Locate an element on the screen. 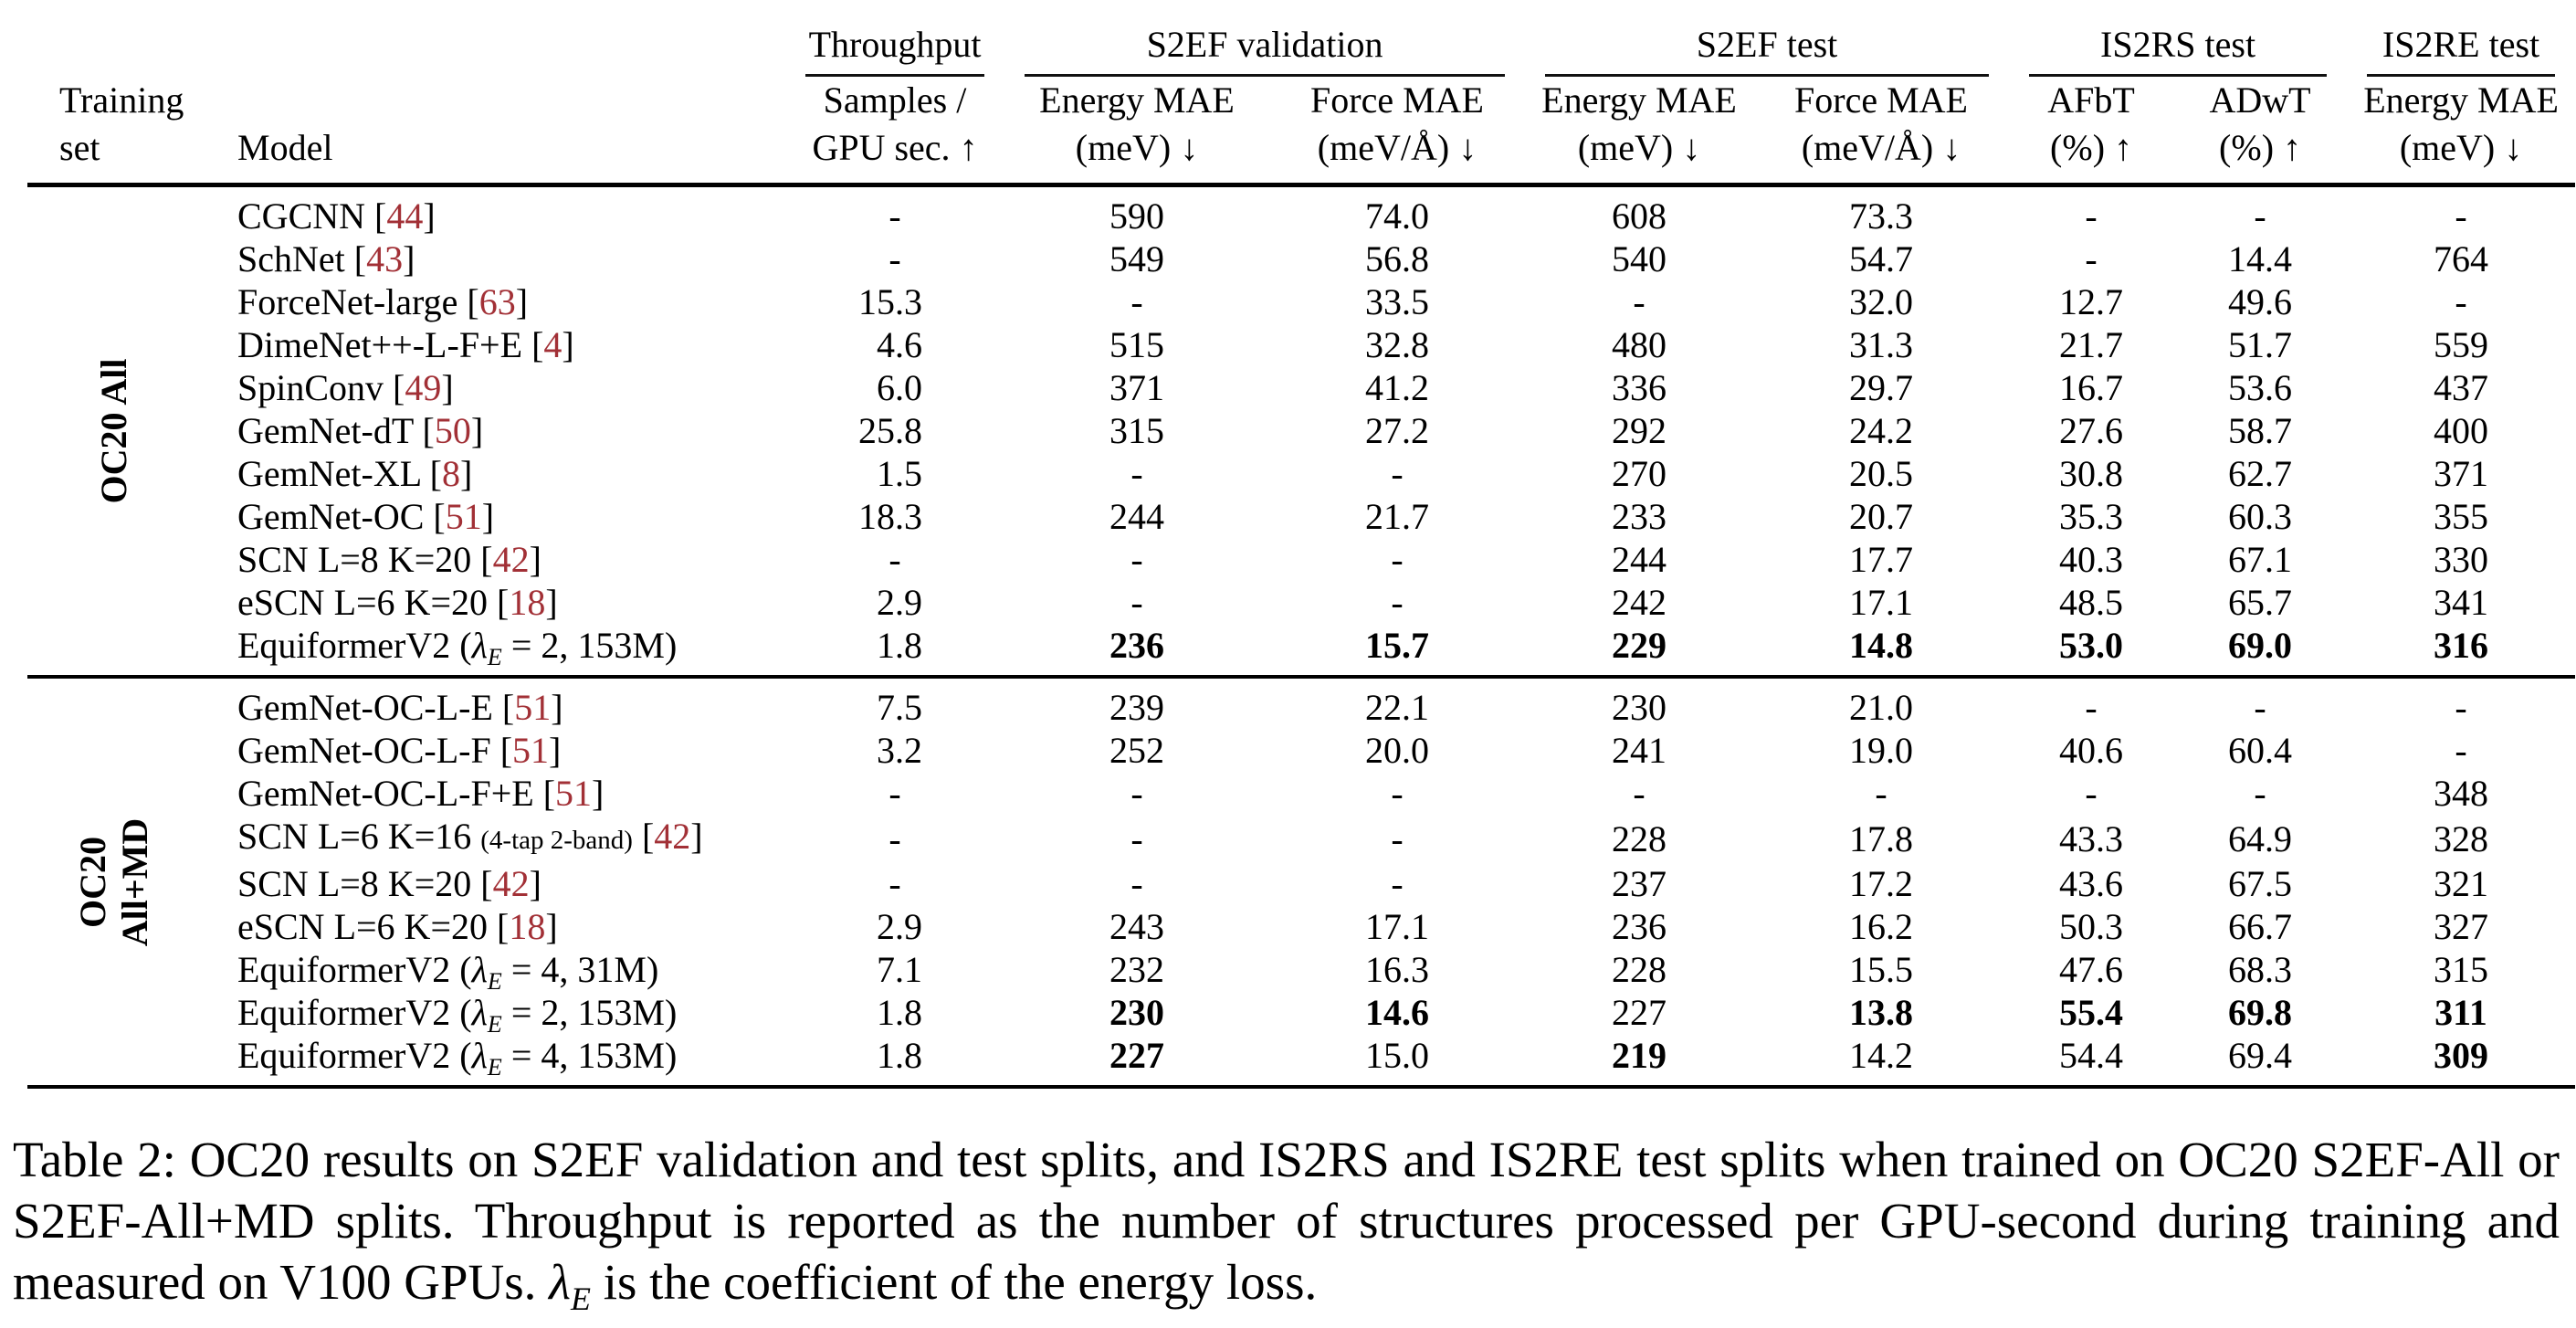  cell-value: 16.7 is located at coordinates (2091, 387).